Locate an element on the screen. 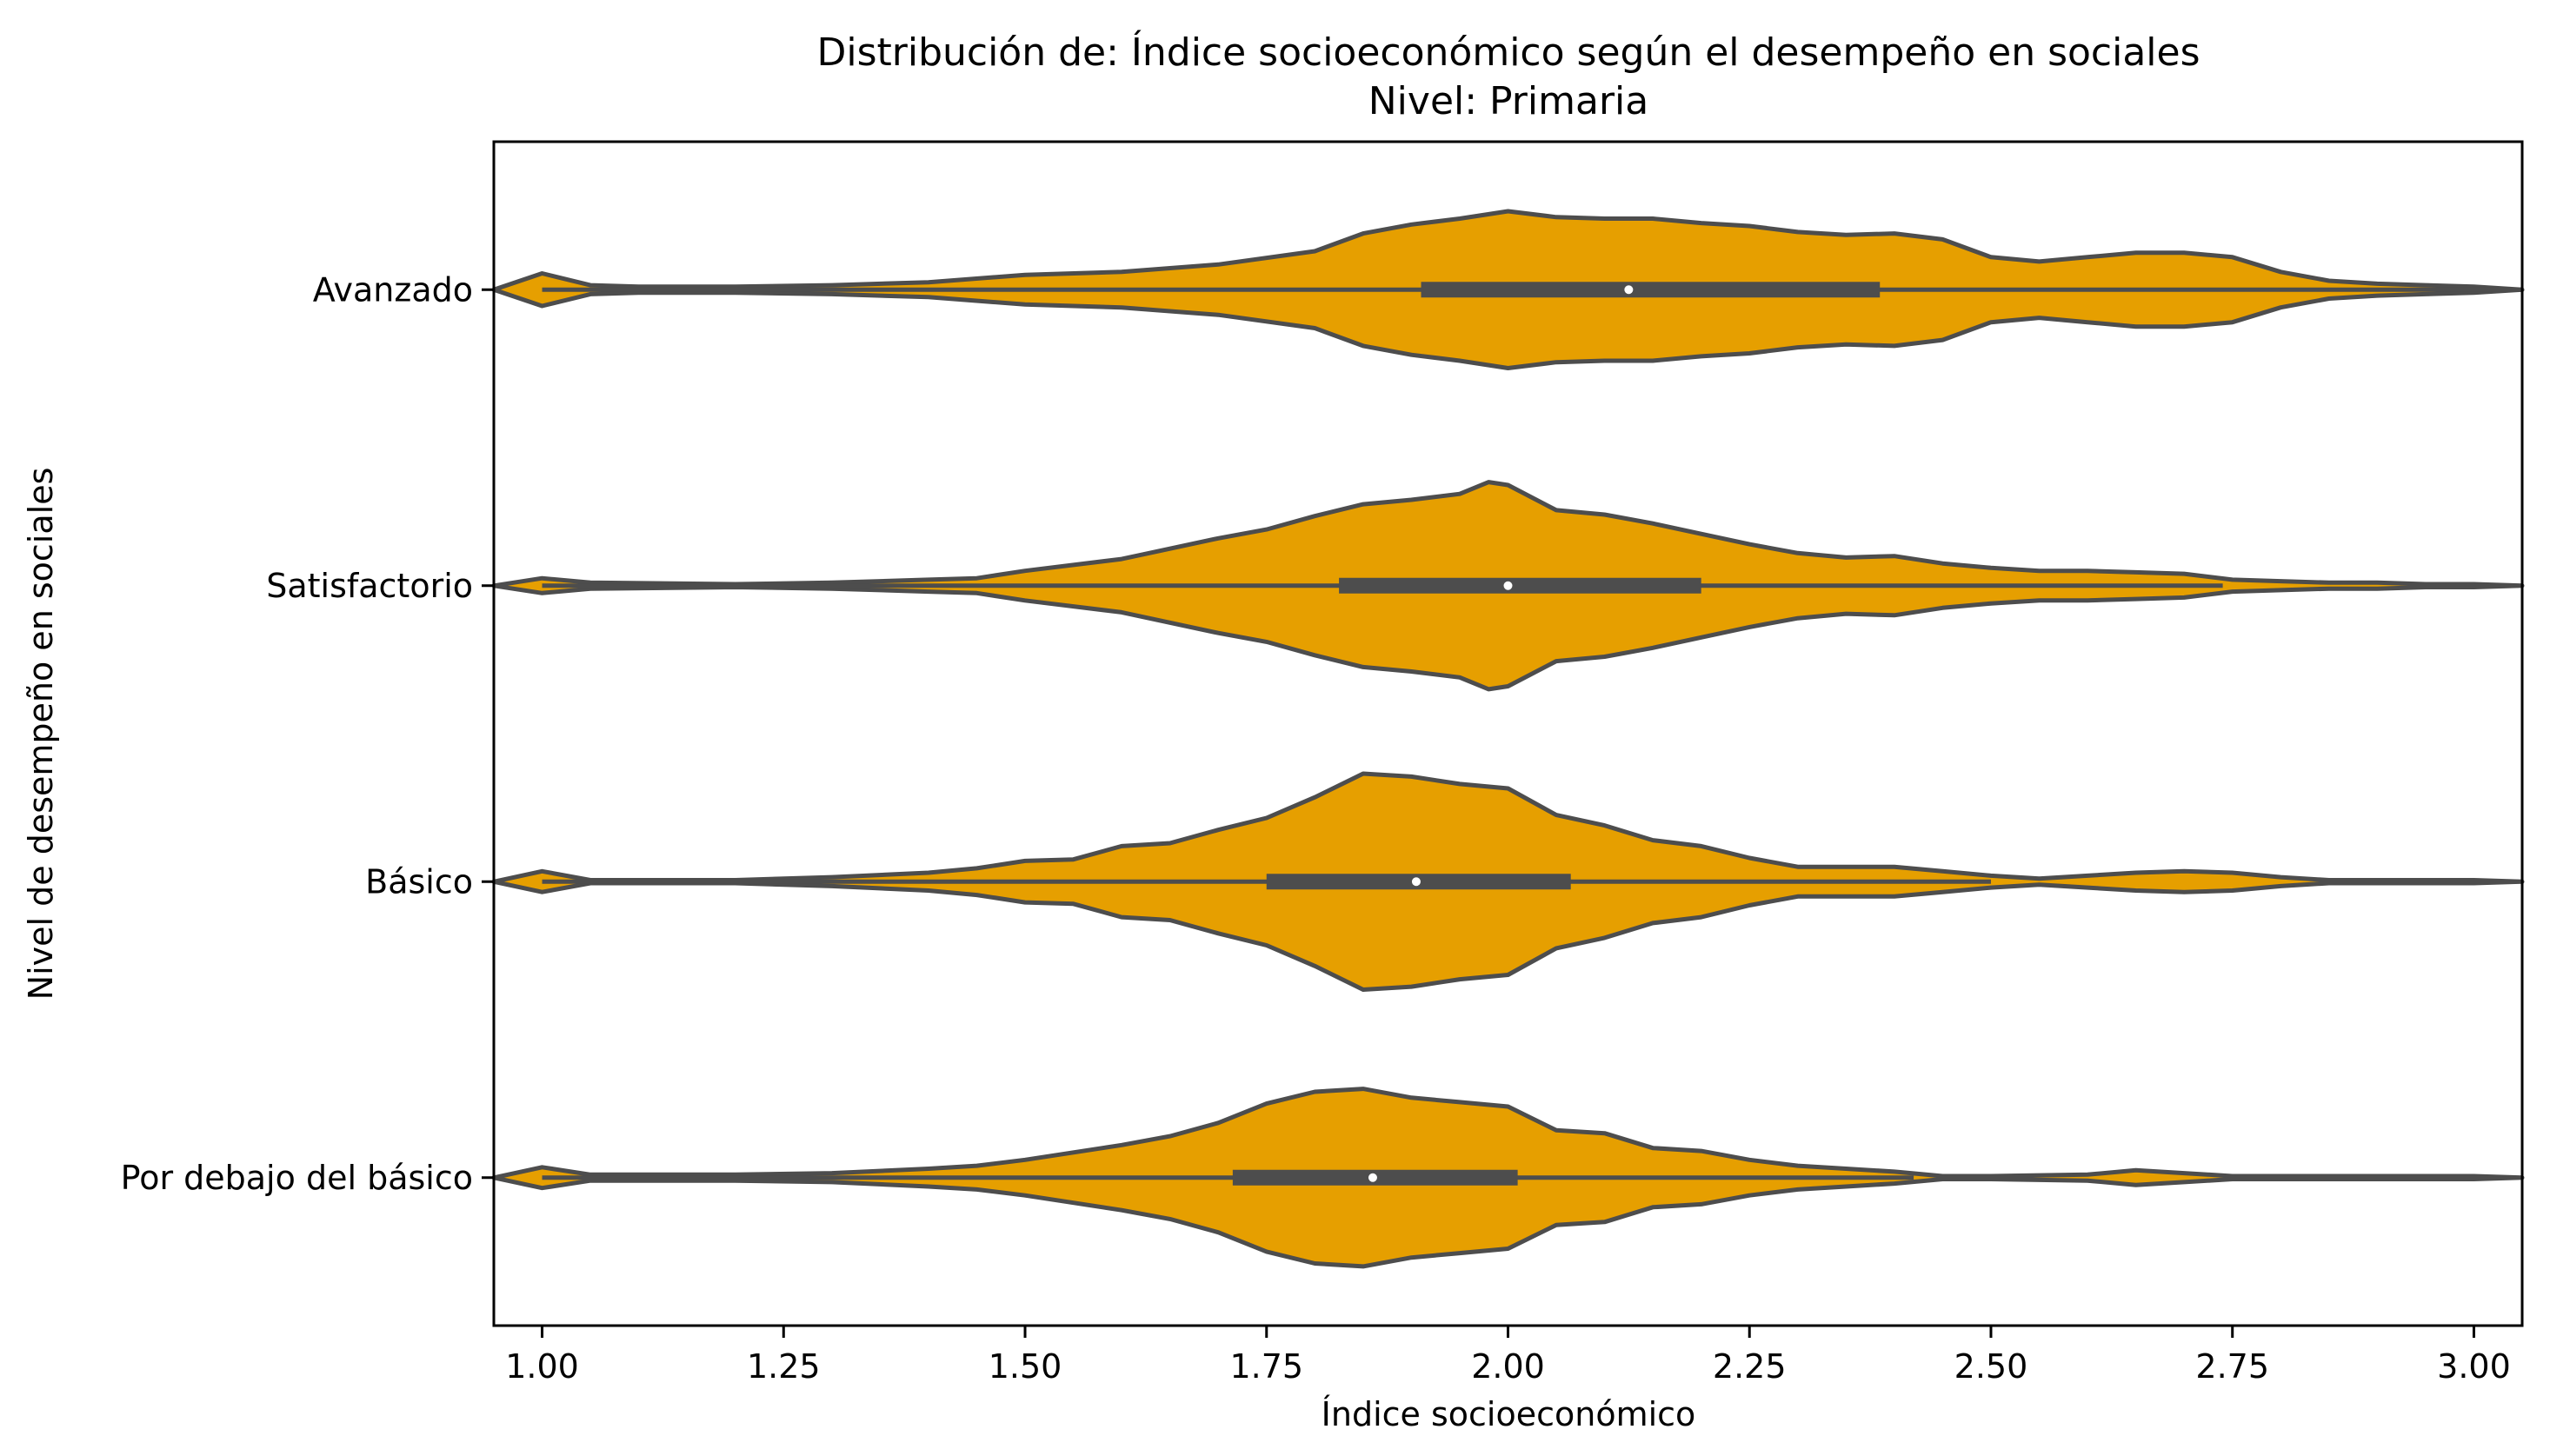 The height and width of the screenshot is (1456, 2550). y-axis-label: Nivel de desempeño en sociales is located at coordinates (41, 734).